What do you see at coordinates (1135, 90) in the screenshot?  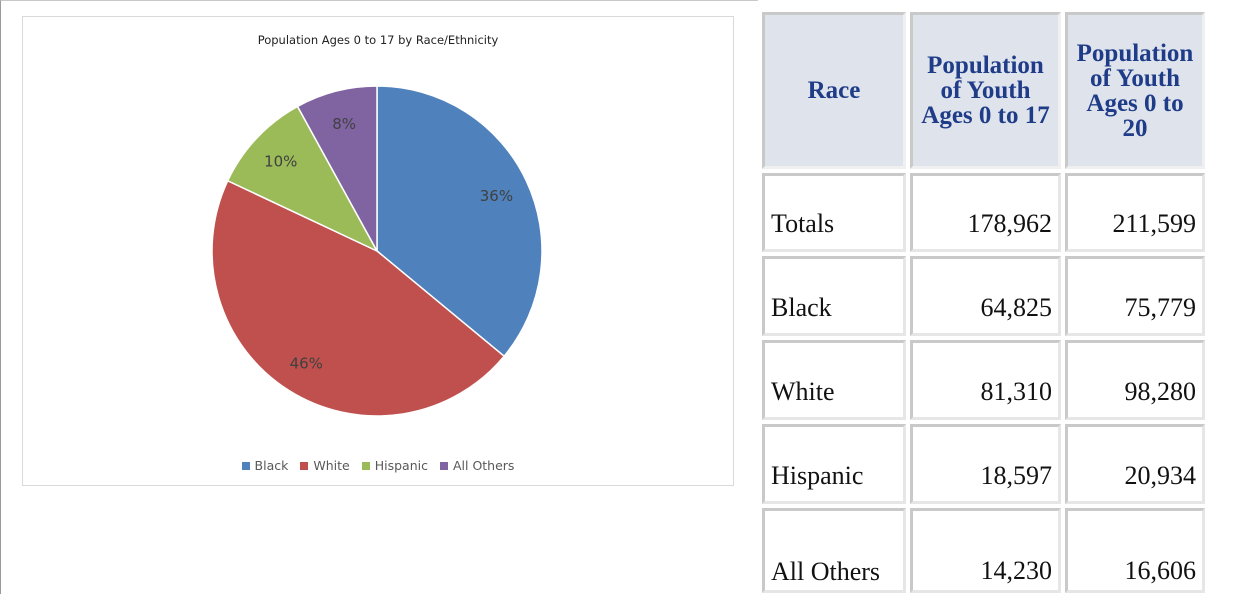 I see `header-ages-0-20: Population of Youth Ages 0 to 20` at bounding box center [1135, 90].